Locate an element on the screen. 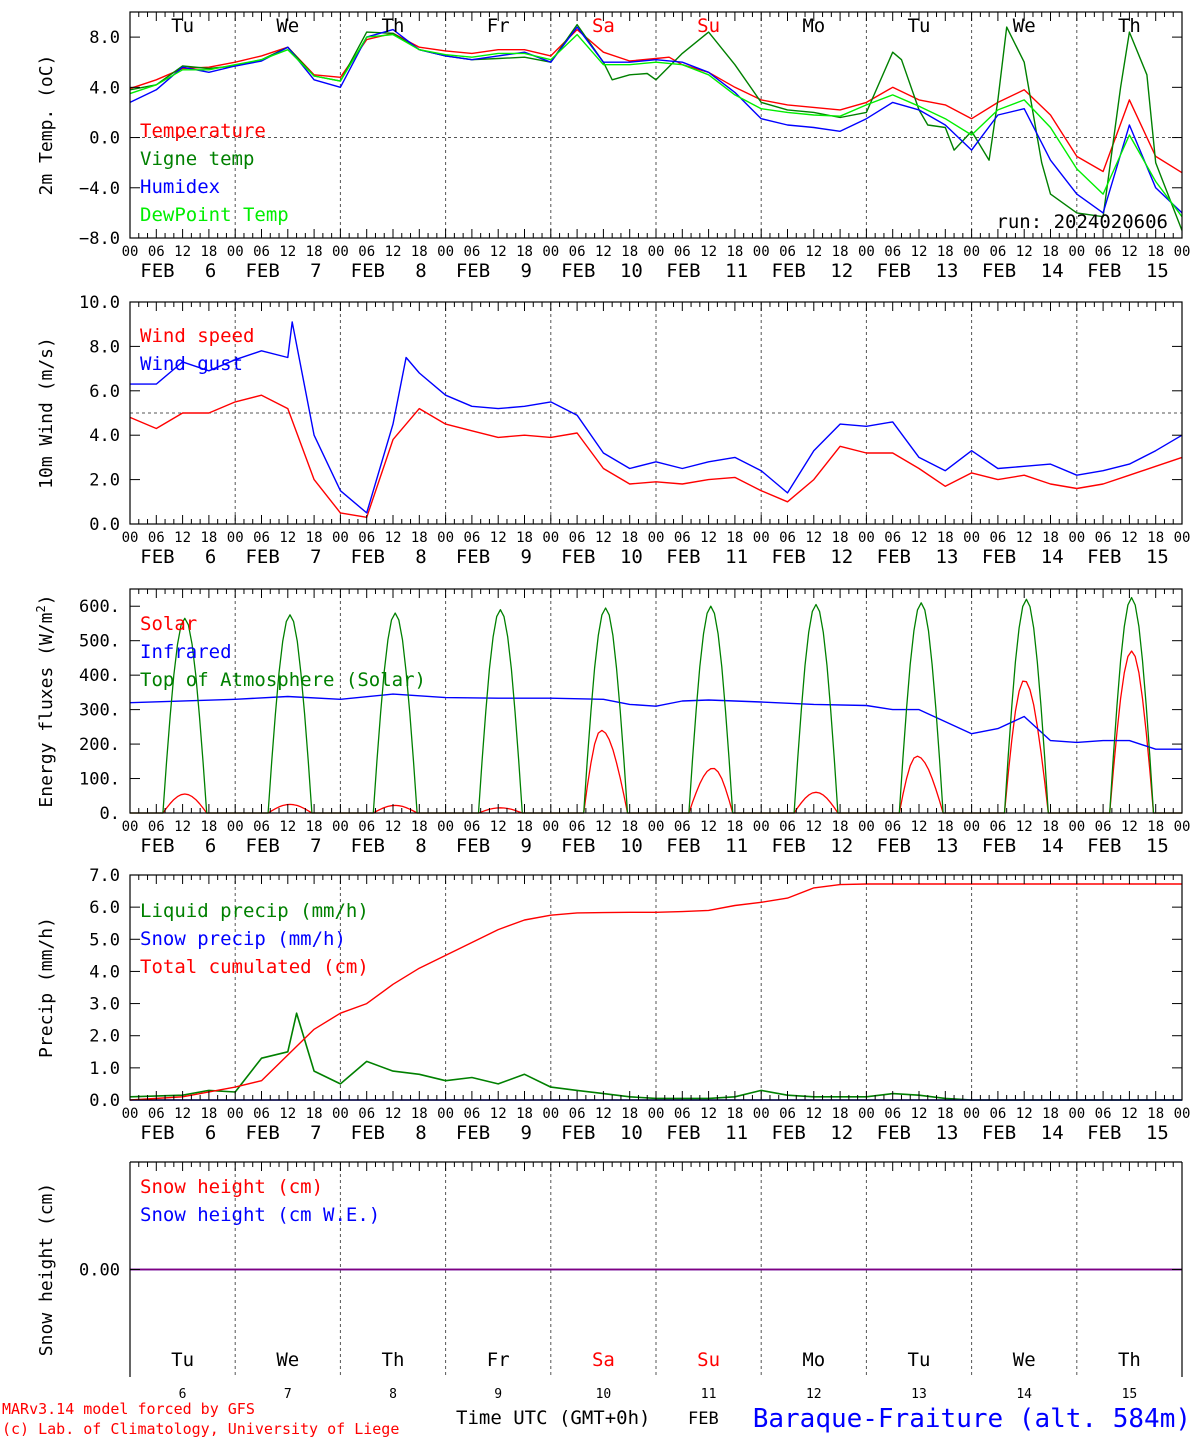 The image size is (1194, 1440). series-dewpoint-temp-line is located at coordinates (656, 125).